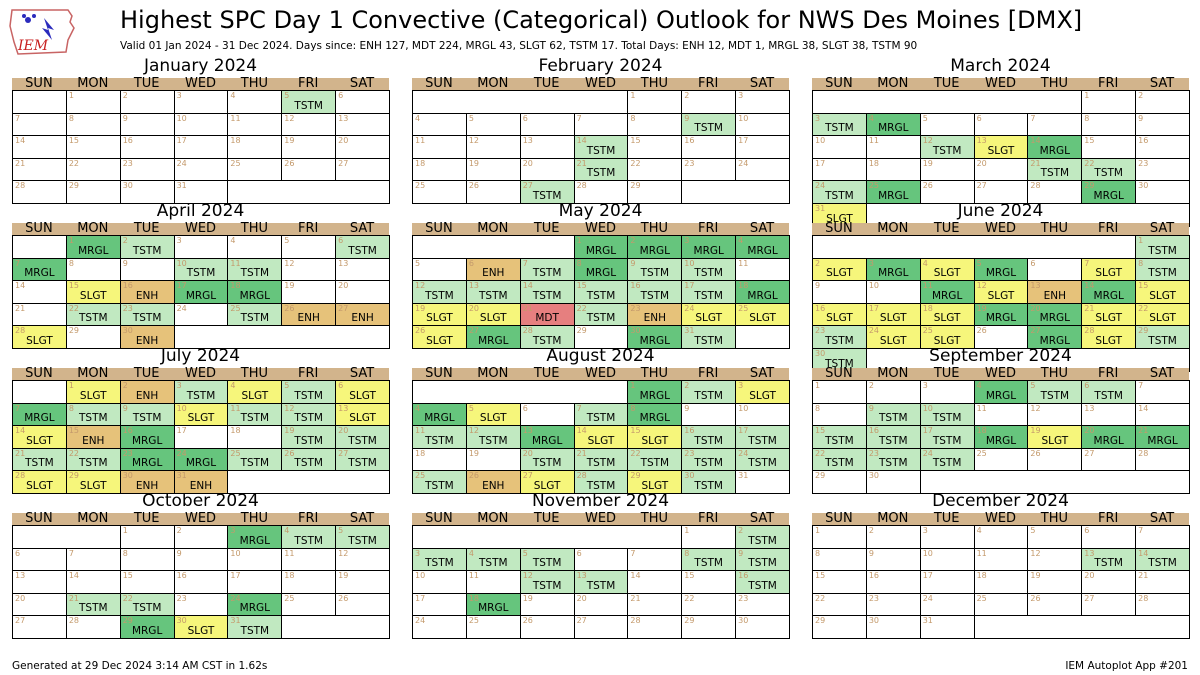 The height and width of the screenshot is (675, 1200). Describe the element at coordinates (600, 373) in the screenshot. I see `weekday-header: SUN MON TUE WED THU FRI SAT` at that location.